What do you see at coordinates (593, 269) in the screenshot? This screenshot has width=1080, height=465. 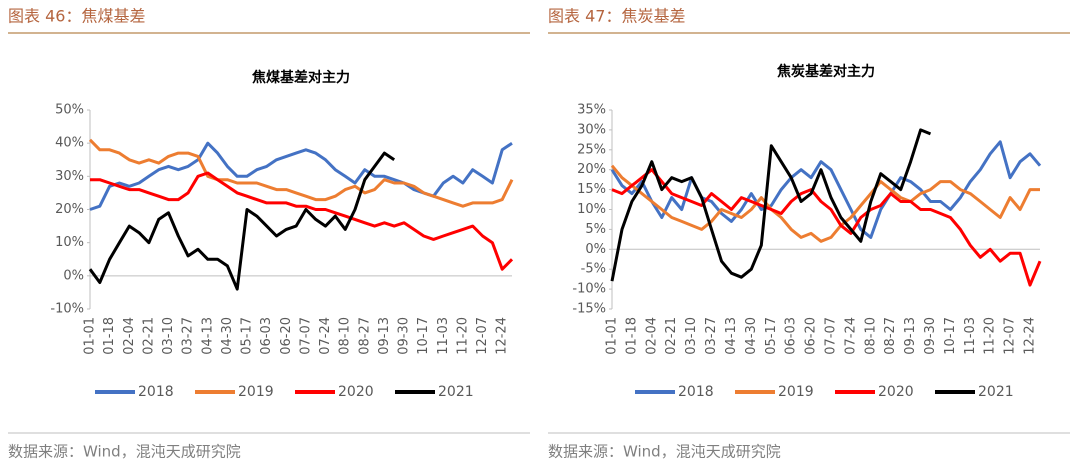 I see `y-tick-label: -5%` at bounding box center [593, 269].